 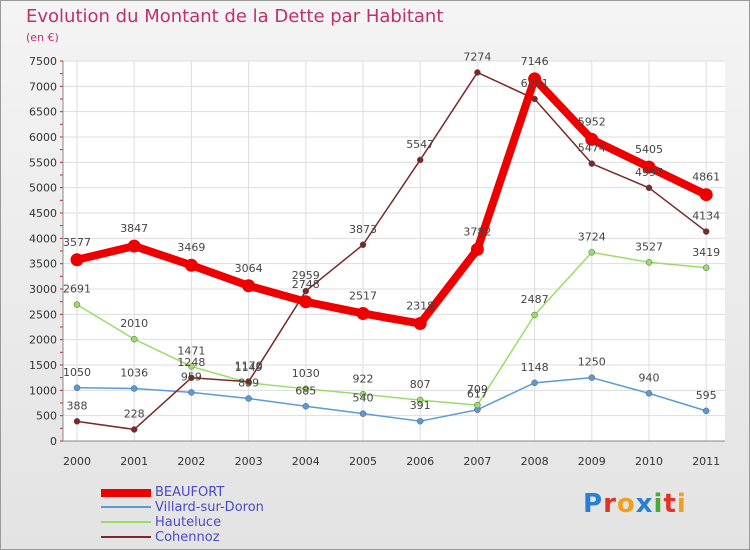 I want to click on data-label: 2318, so click(x=420, y=306).